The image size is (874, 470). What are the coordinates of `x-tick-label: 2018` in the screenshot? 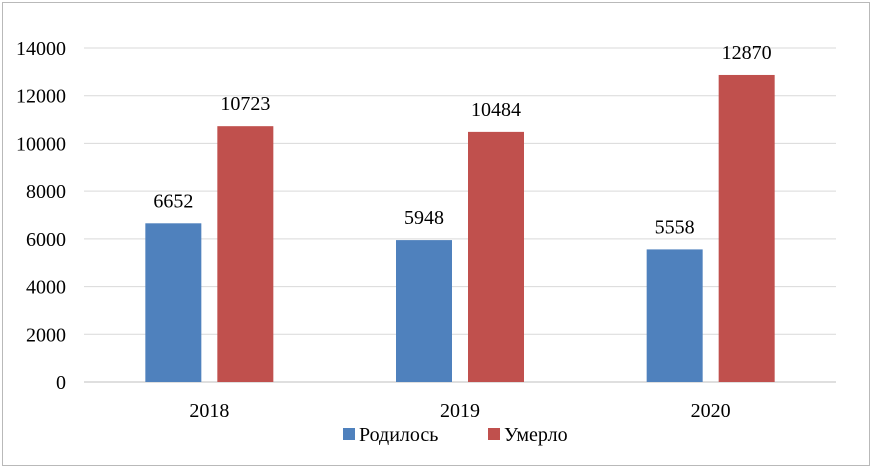 It's located at (209, 411).